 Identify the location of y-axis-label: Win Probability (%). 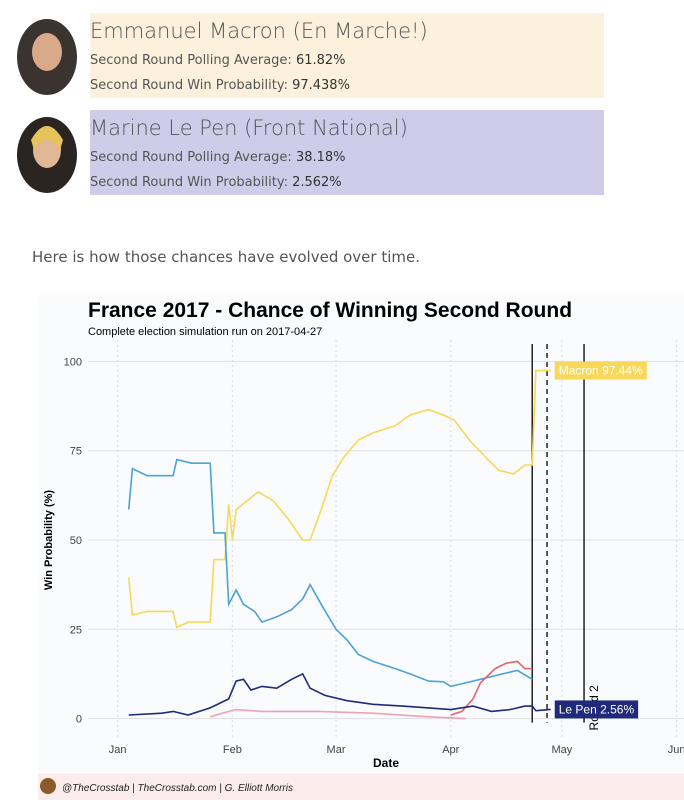
(49, 540).